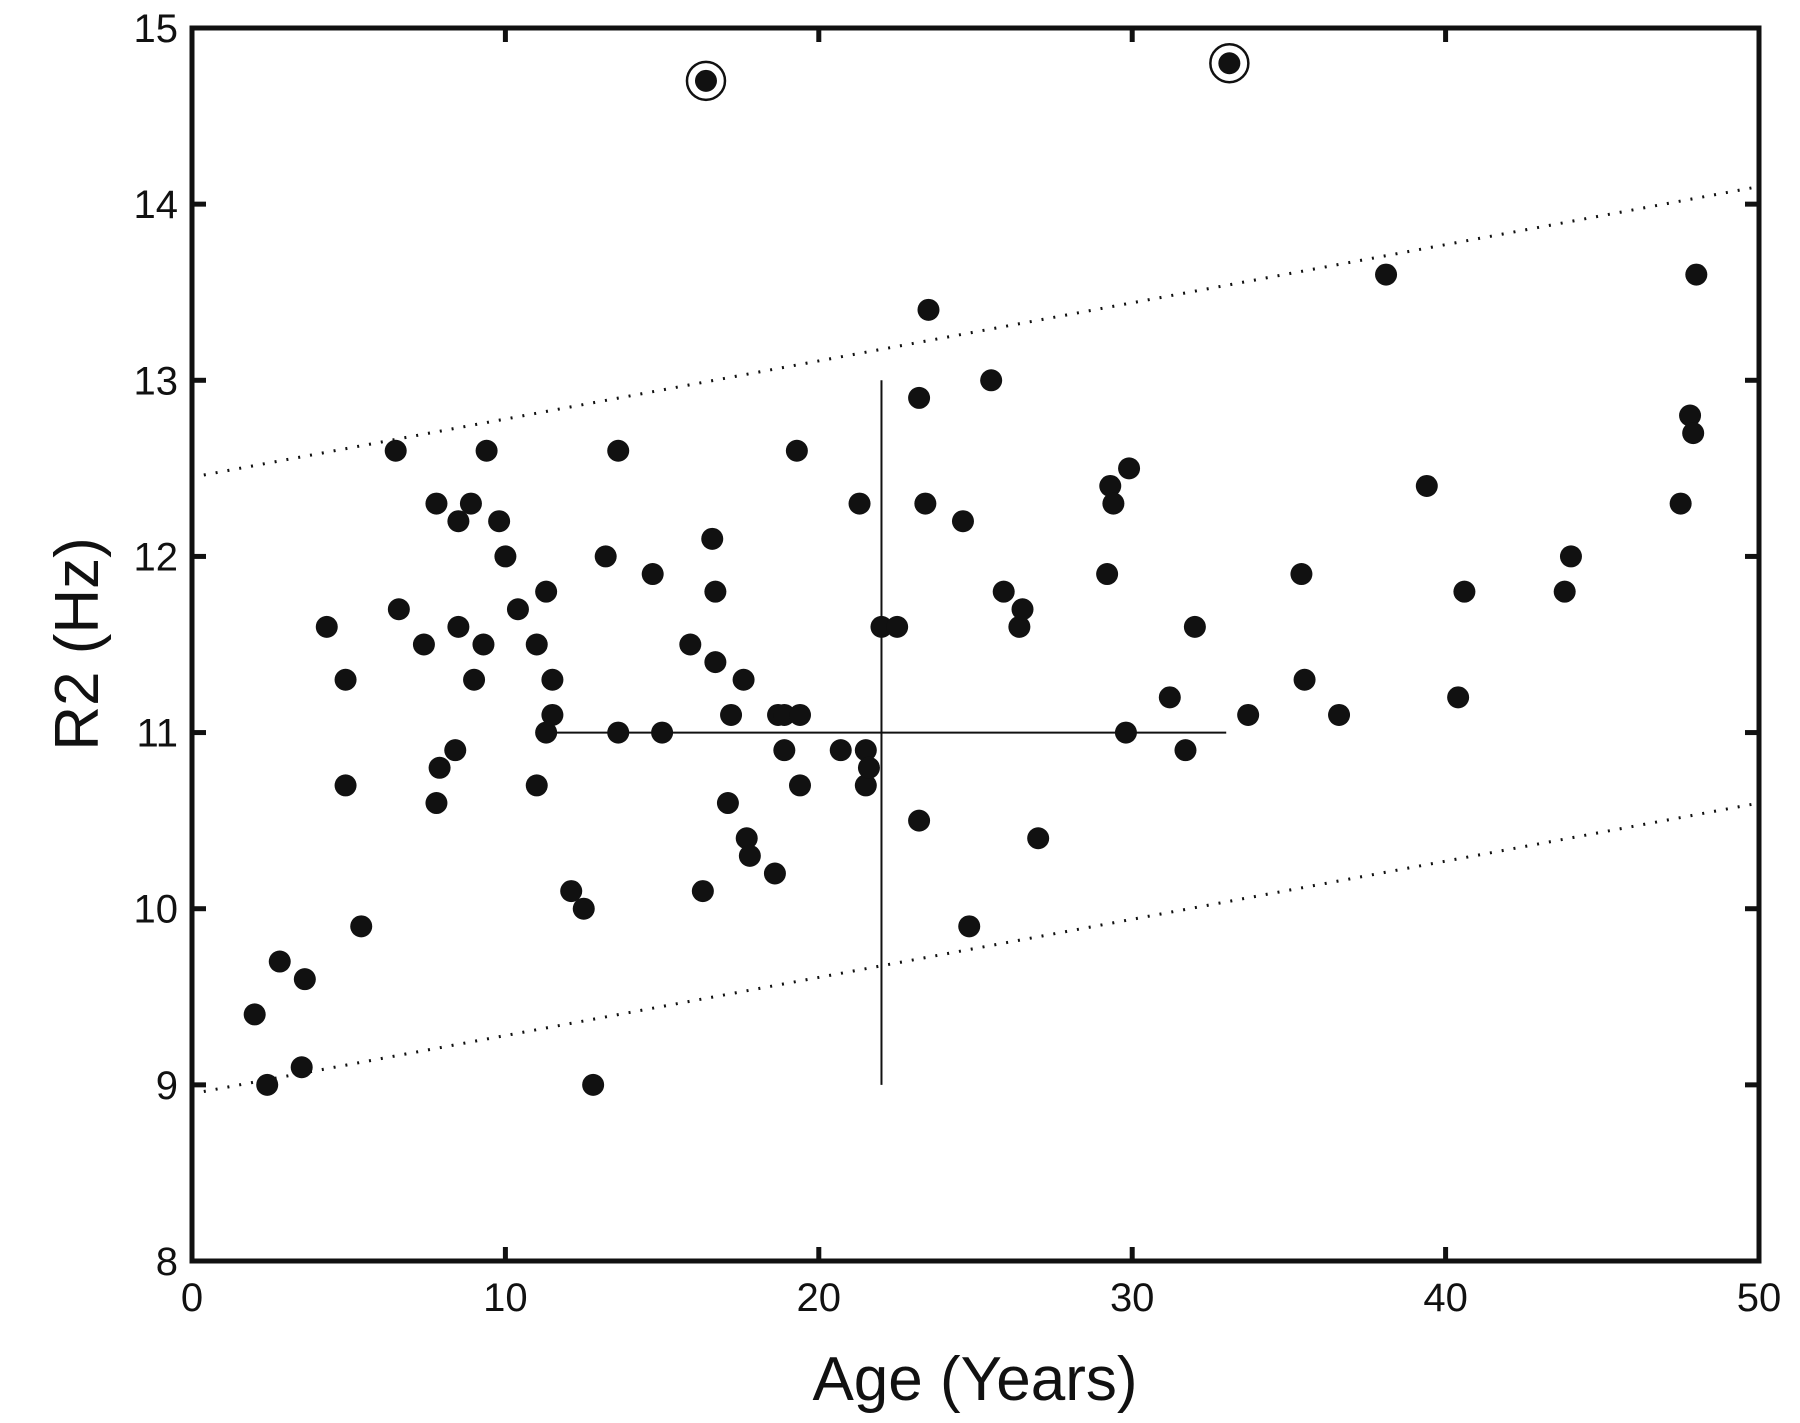 The height and width of the screenshot is (1423, 1800). What do you see at coordinates (156, 29) in the screenshot?
I see `y-tick-label: 15` at bounding box center [156, 29].